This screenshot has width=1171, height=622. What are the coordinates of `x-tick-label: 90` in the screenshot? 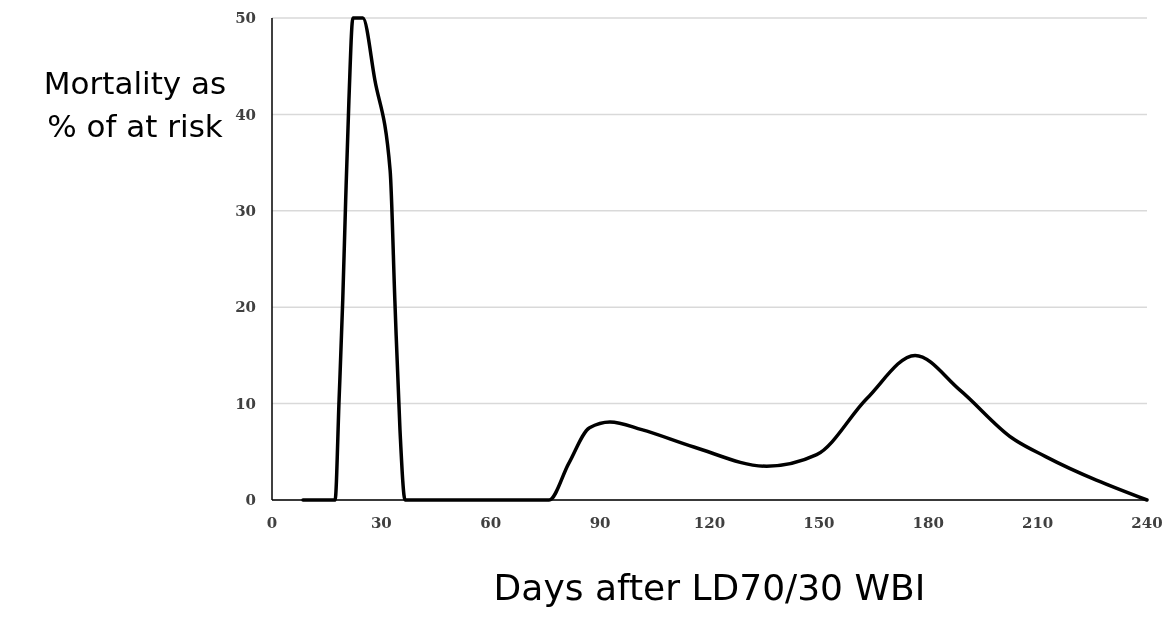 It's located at (600, 523).